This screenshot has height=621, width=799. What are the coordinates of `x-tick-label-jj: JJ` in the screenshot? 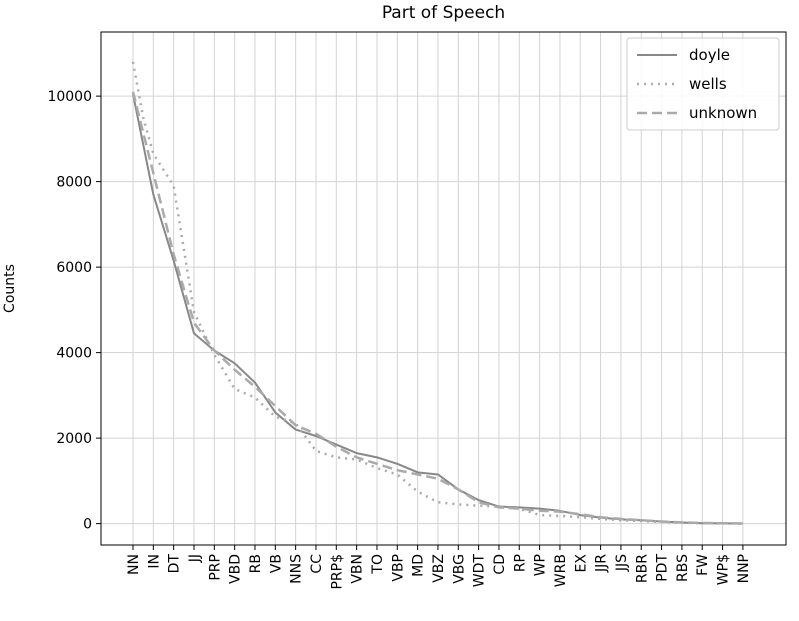 It's located at (195, 558).